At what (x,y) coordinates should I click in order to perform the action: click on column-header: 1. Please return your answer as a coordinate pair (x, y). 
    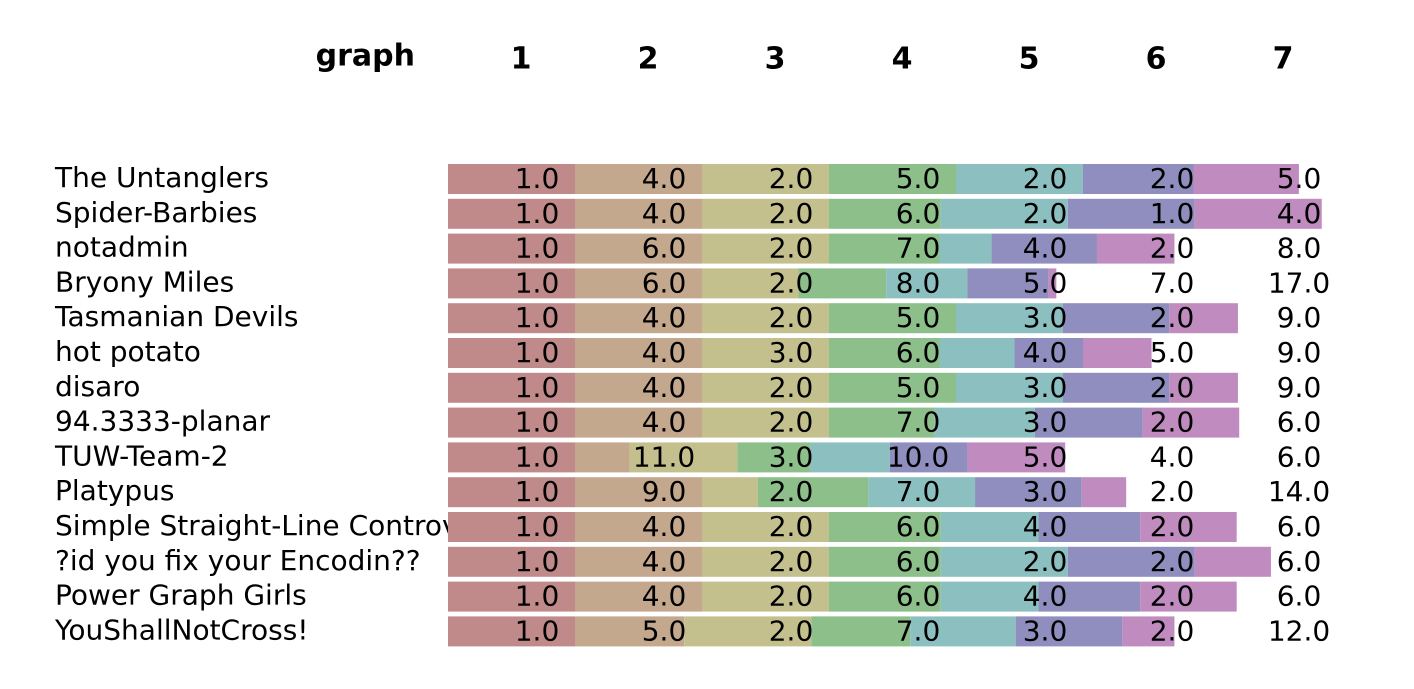
    Looking at the image, I should click on (521, 59).